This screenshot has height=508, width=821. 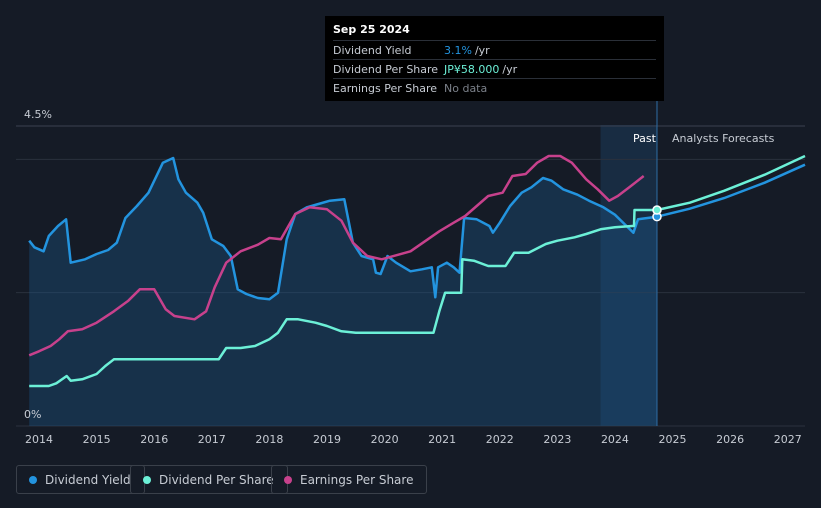 I want to click on past-highlight-band, so click(x=628, y=275).